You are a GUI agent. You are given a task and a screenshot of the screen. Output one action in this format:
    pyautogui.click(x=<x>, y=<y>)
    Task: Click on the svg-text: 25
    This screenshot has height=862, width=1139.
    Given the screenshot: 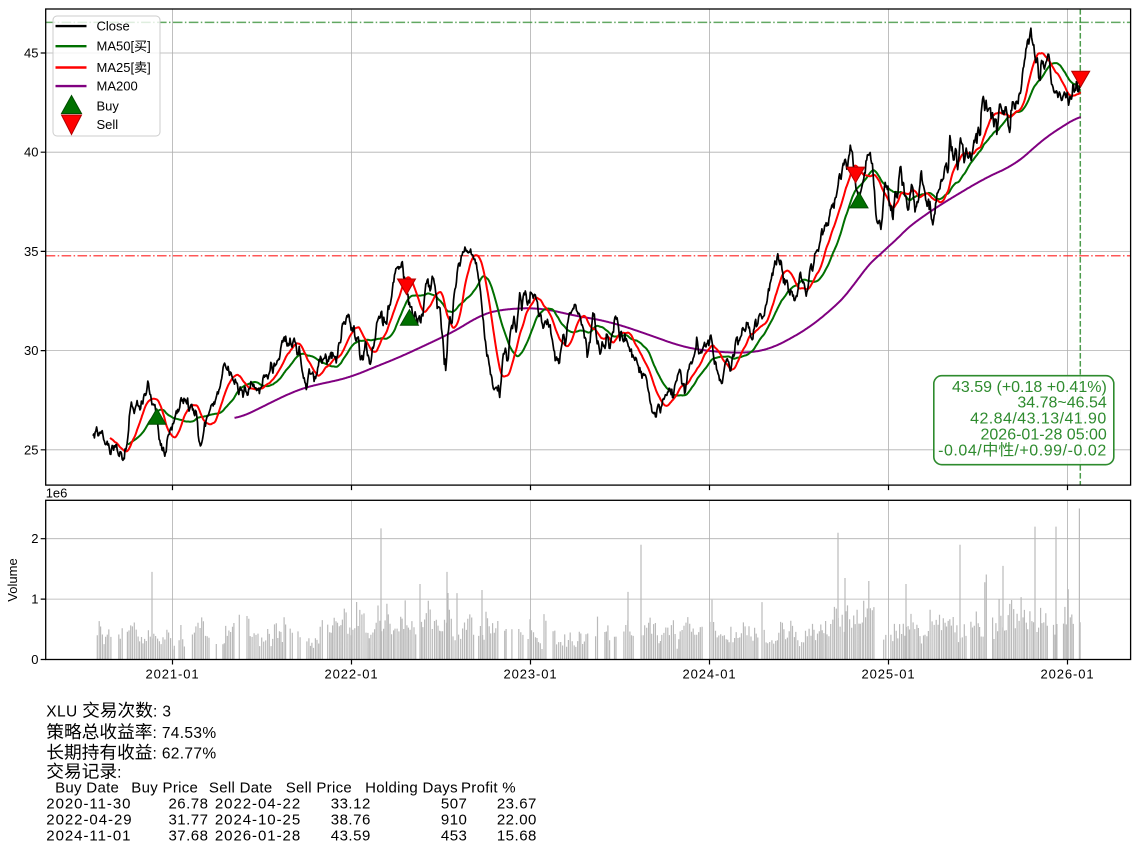 What is the action you would take?
    pyautogui.click(x=31, y=449)
    